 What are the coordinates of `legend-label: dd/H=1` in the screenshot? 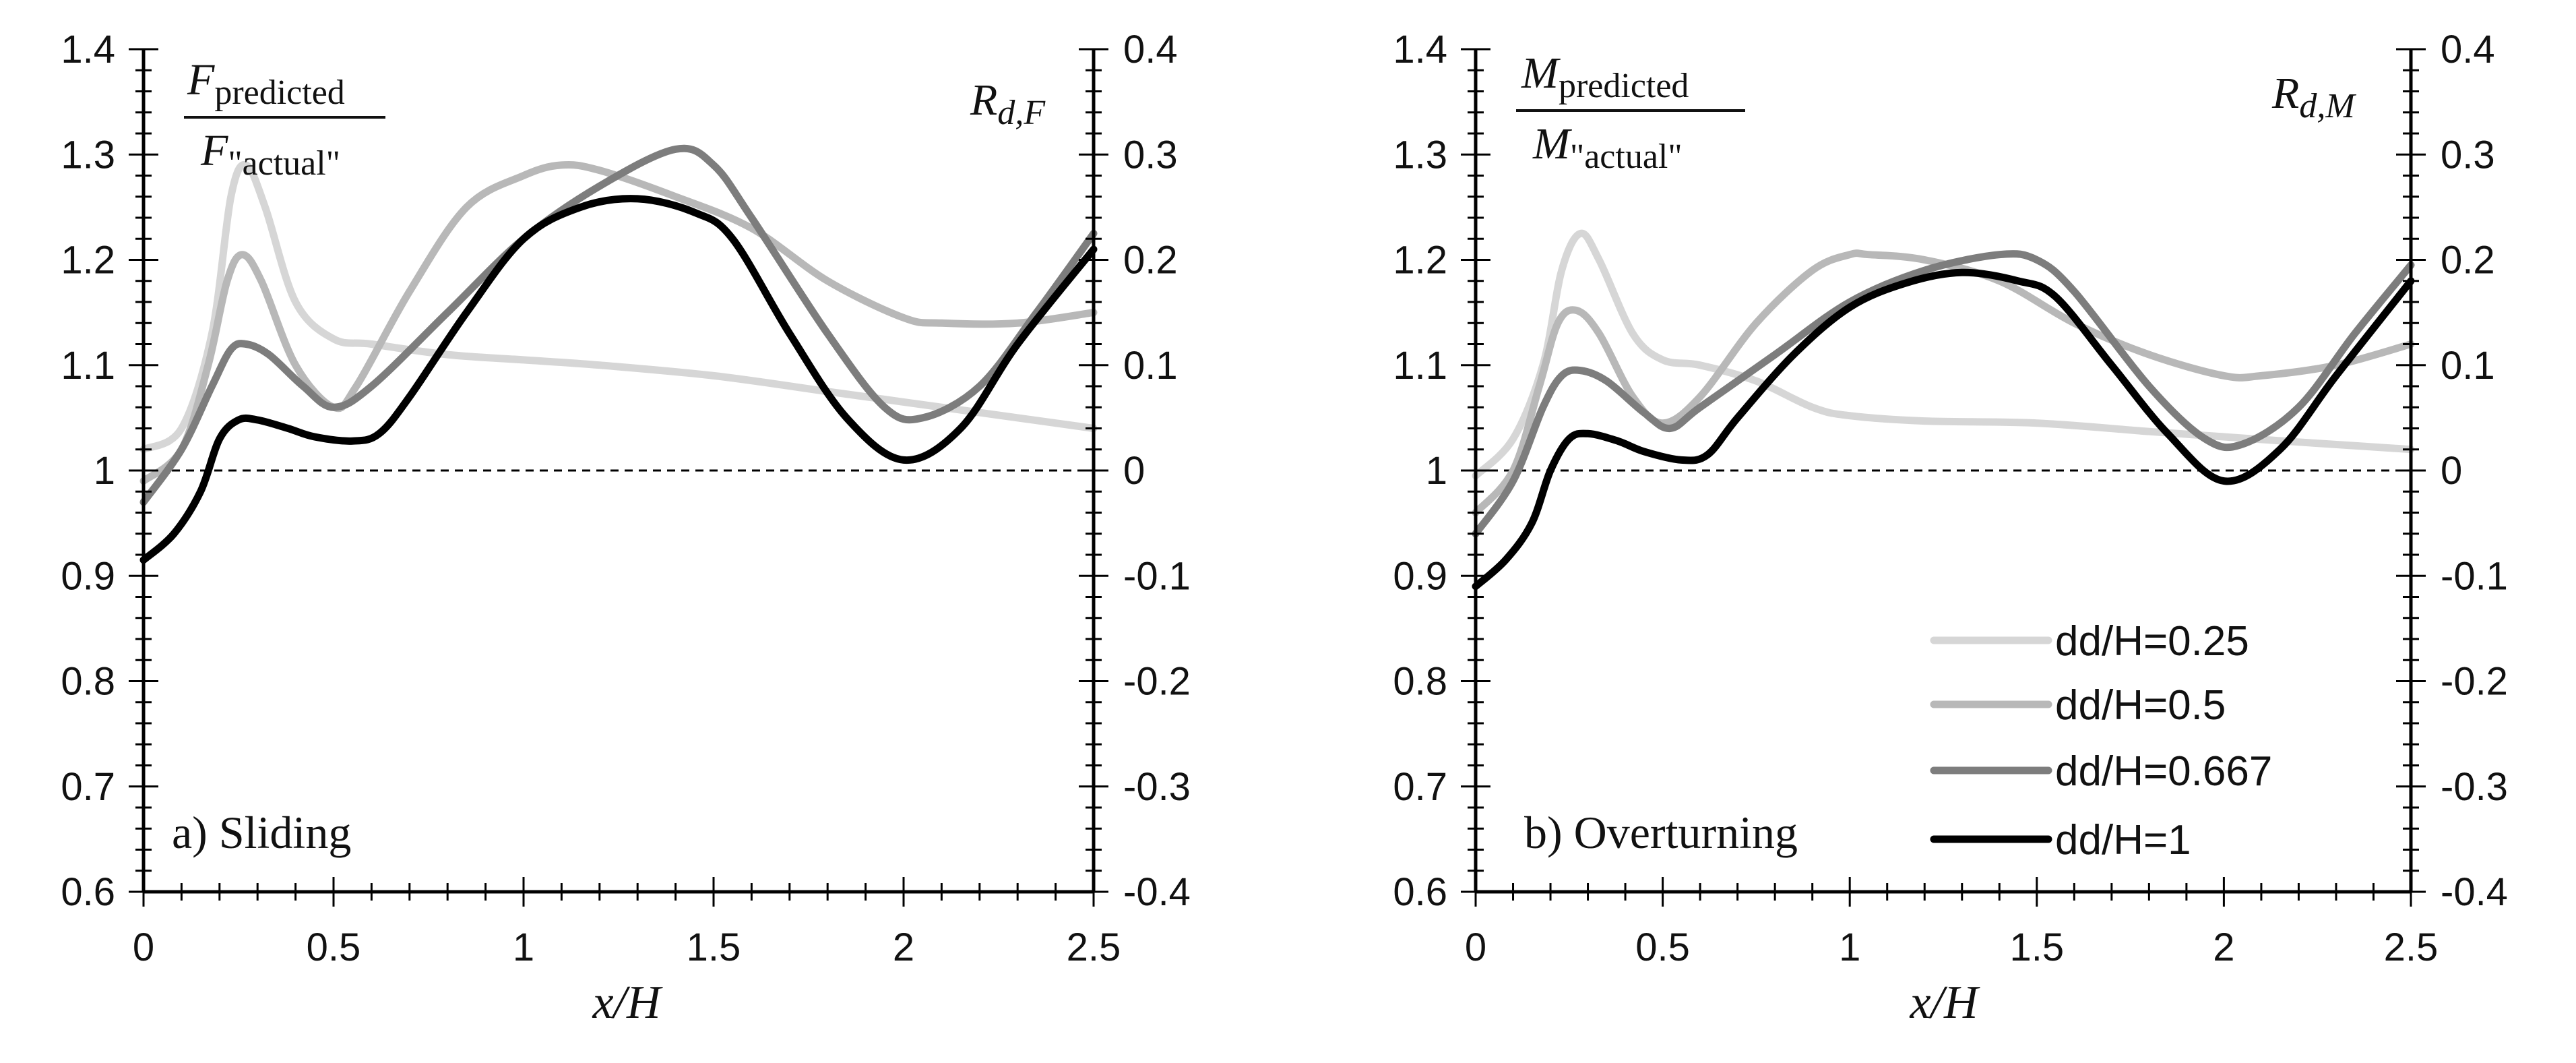 It's located at (2123, 840).